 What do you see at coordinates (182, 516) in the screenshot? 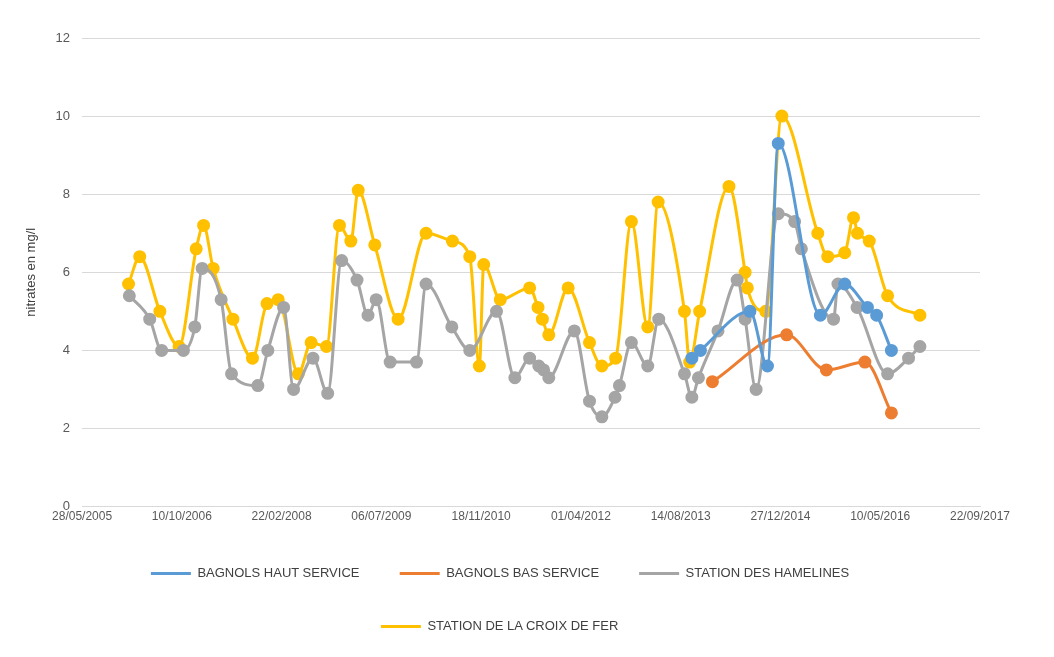
I see `x-tick-label: 10/10/2006` at bounding box center [182, 516].